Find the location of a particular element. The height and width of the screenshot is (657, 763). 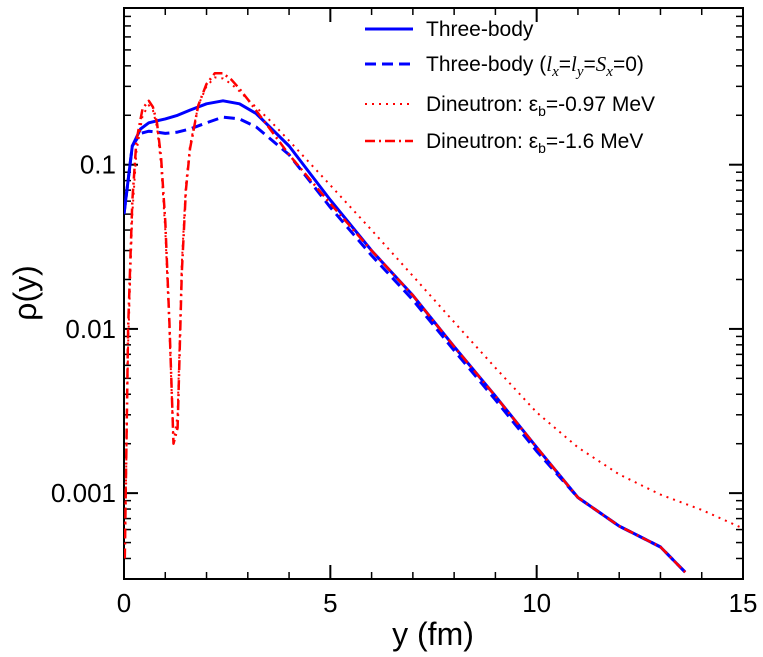

legend-label-dineutron-097: Dineutron: εb=-0.97 MeV is located at coordinates (540, 106).